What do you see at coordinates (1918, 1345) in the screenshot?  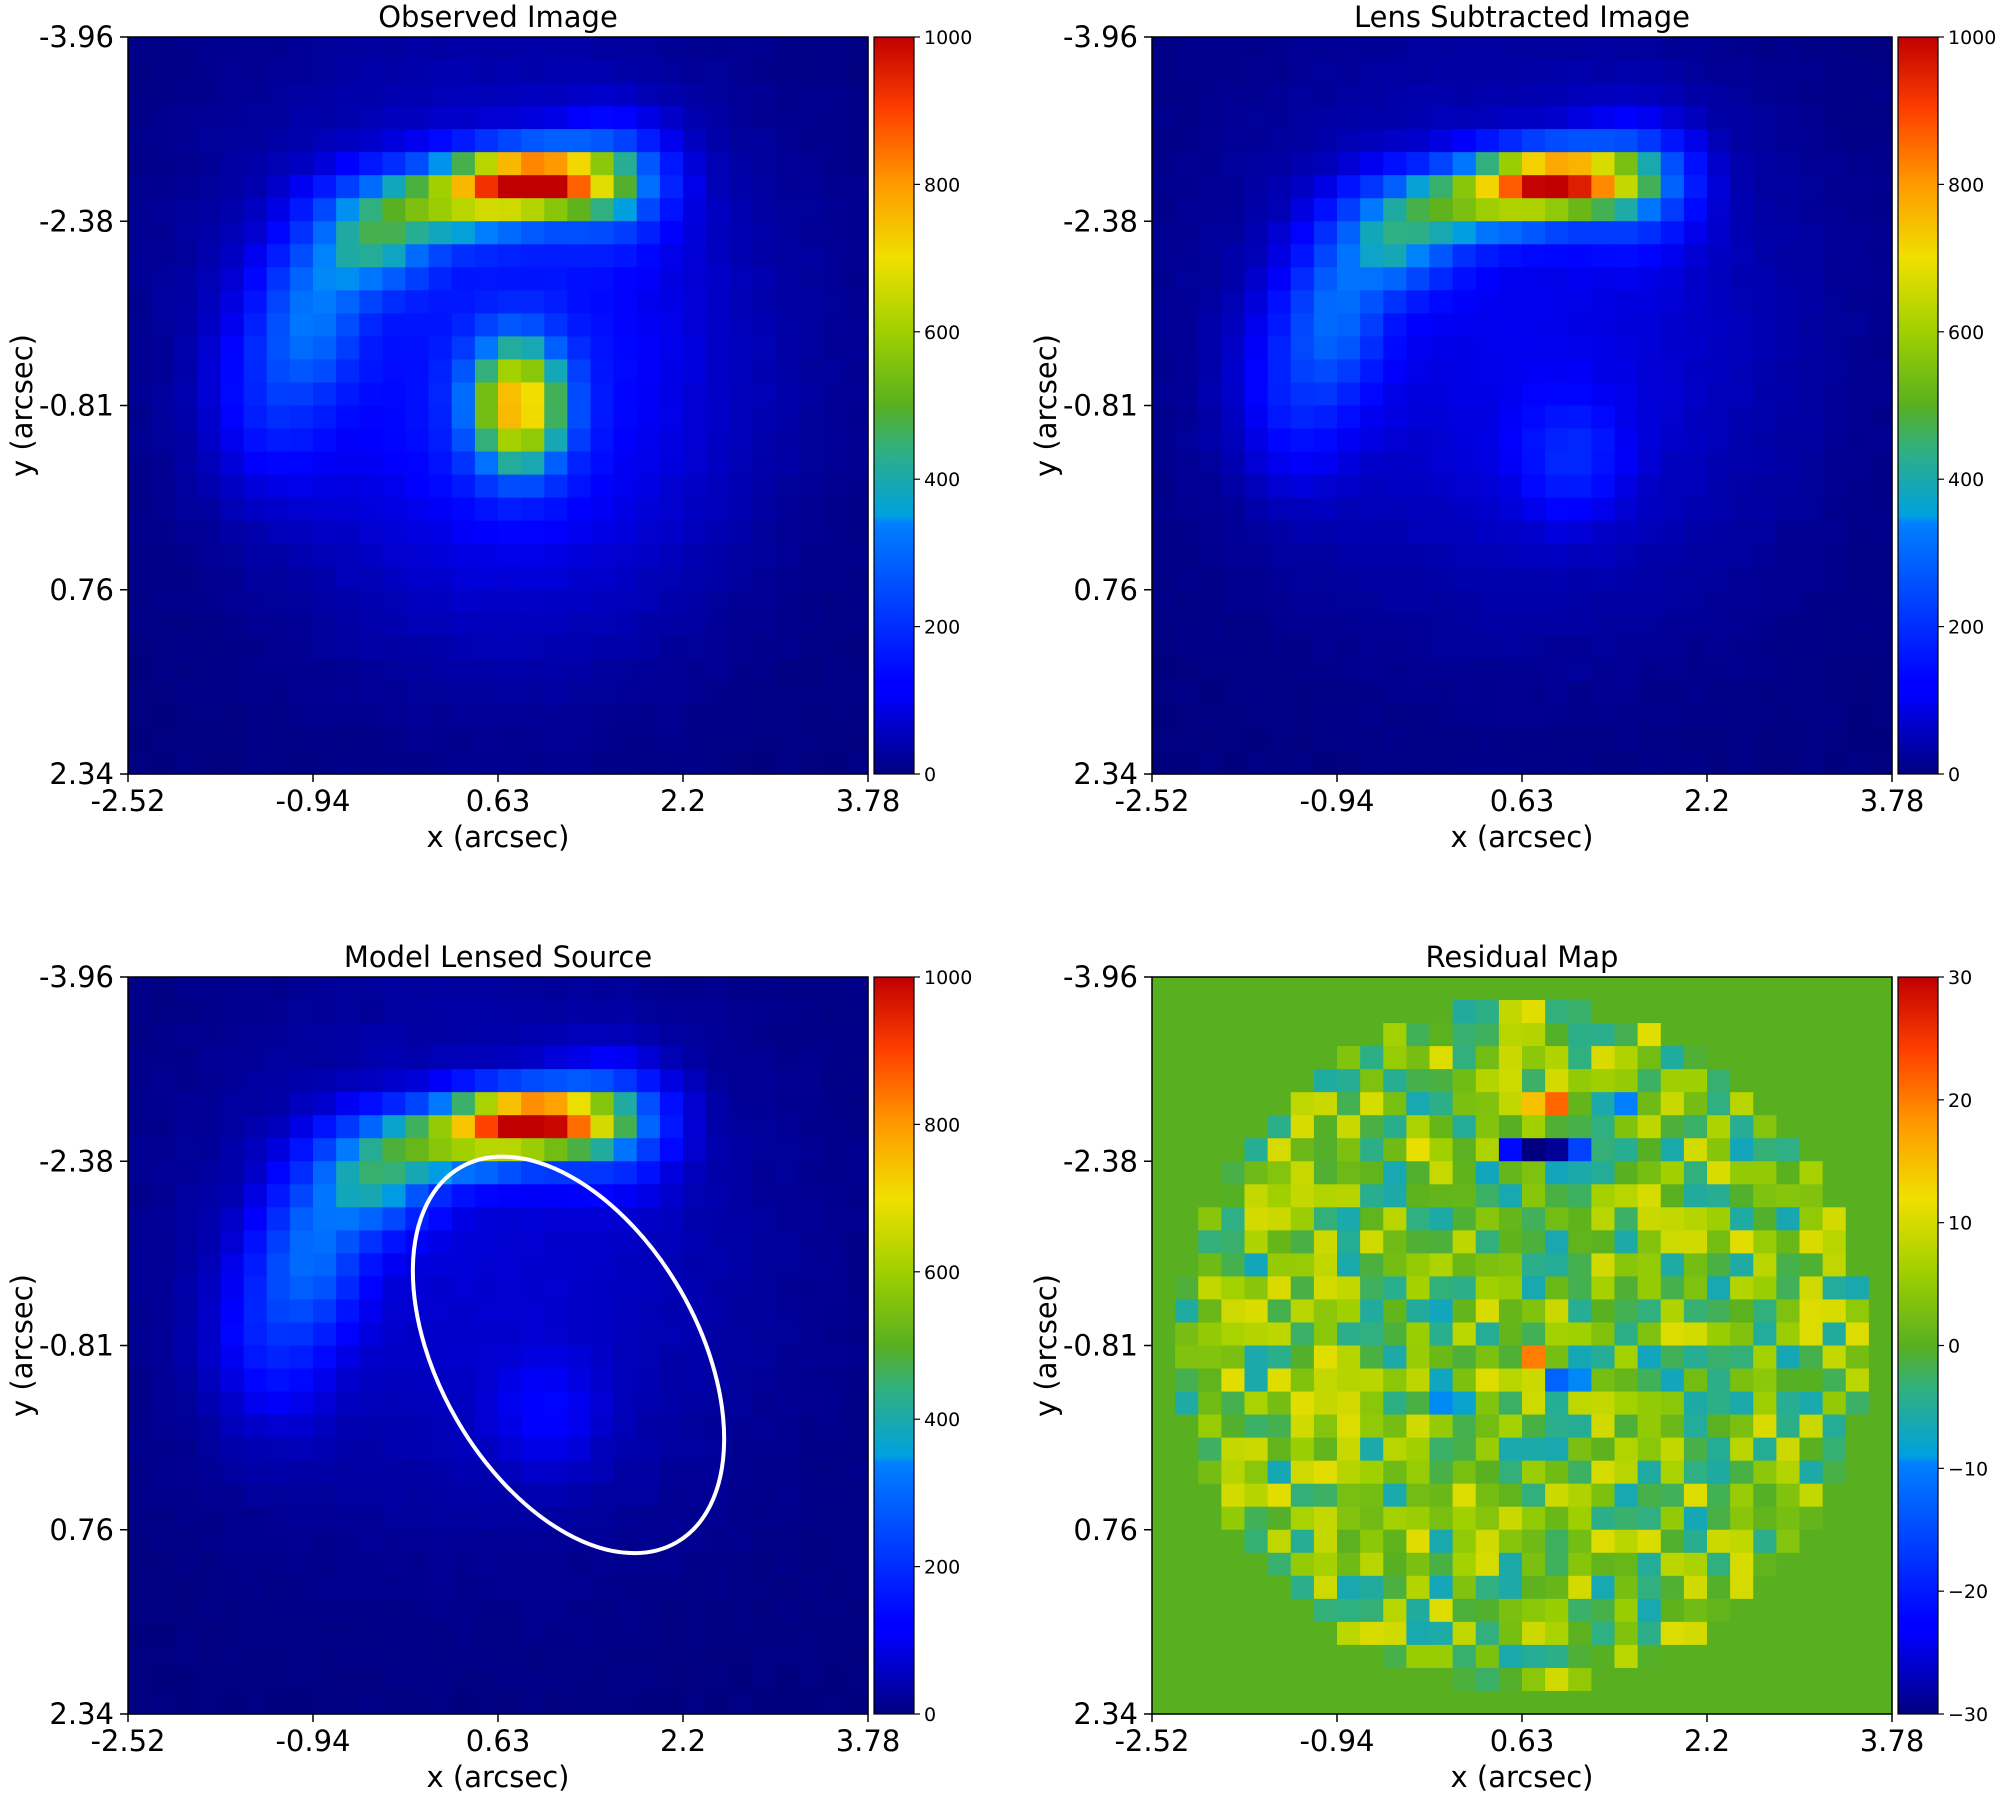 I see `colorbar-gradient` at bounding box center [1918, 1345].